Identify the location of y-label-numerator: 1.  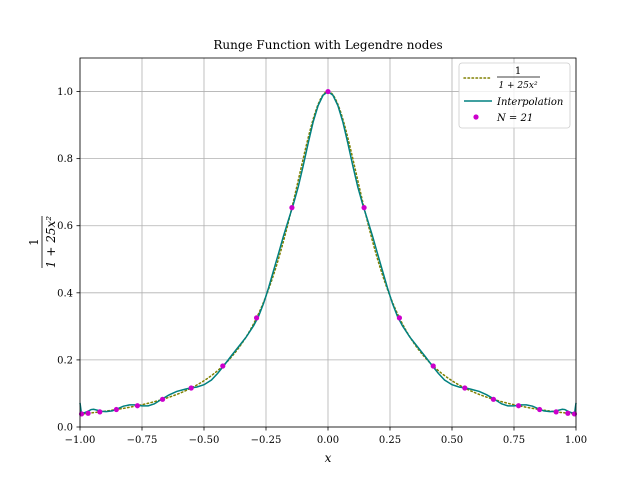
(34, 242).